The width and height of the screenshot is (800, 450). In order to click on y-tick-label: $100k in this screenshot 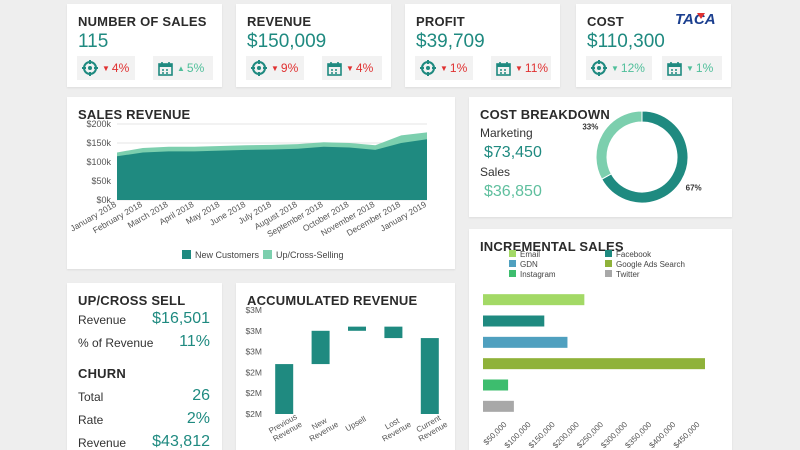, I will do `click(98, 162)`.